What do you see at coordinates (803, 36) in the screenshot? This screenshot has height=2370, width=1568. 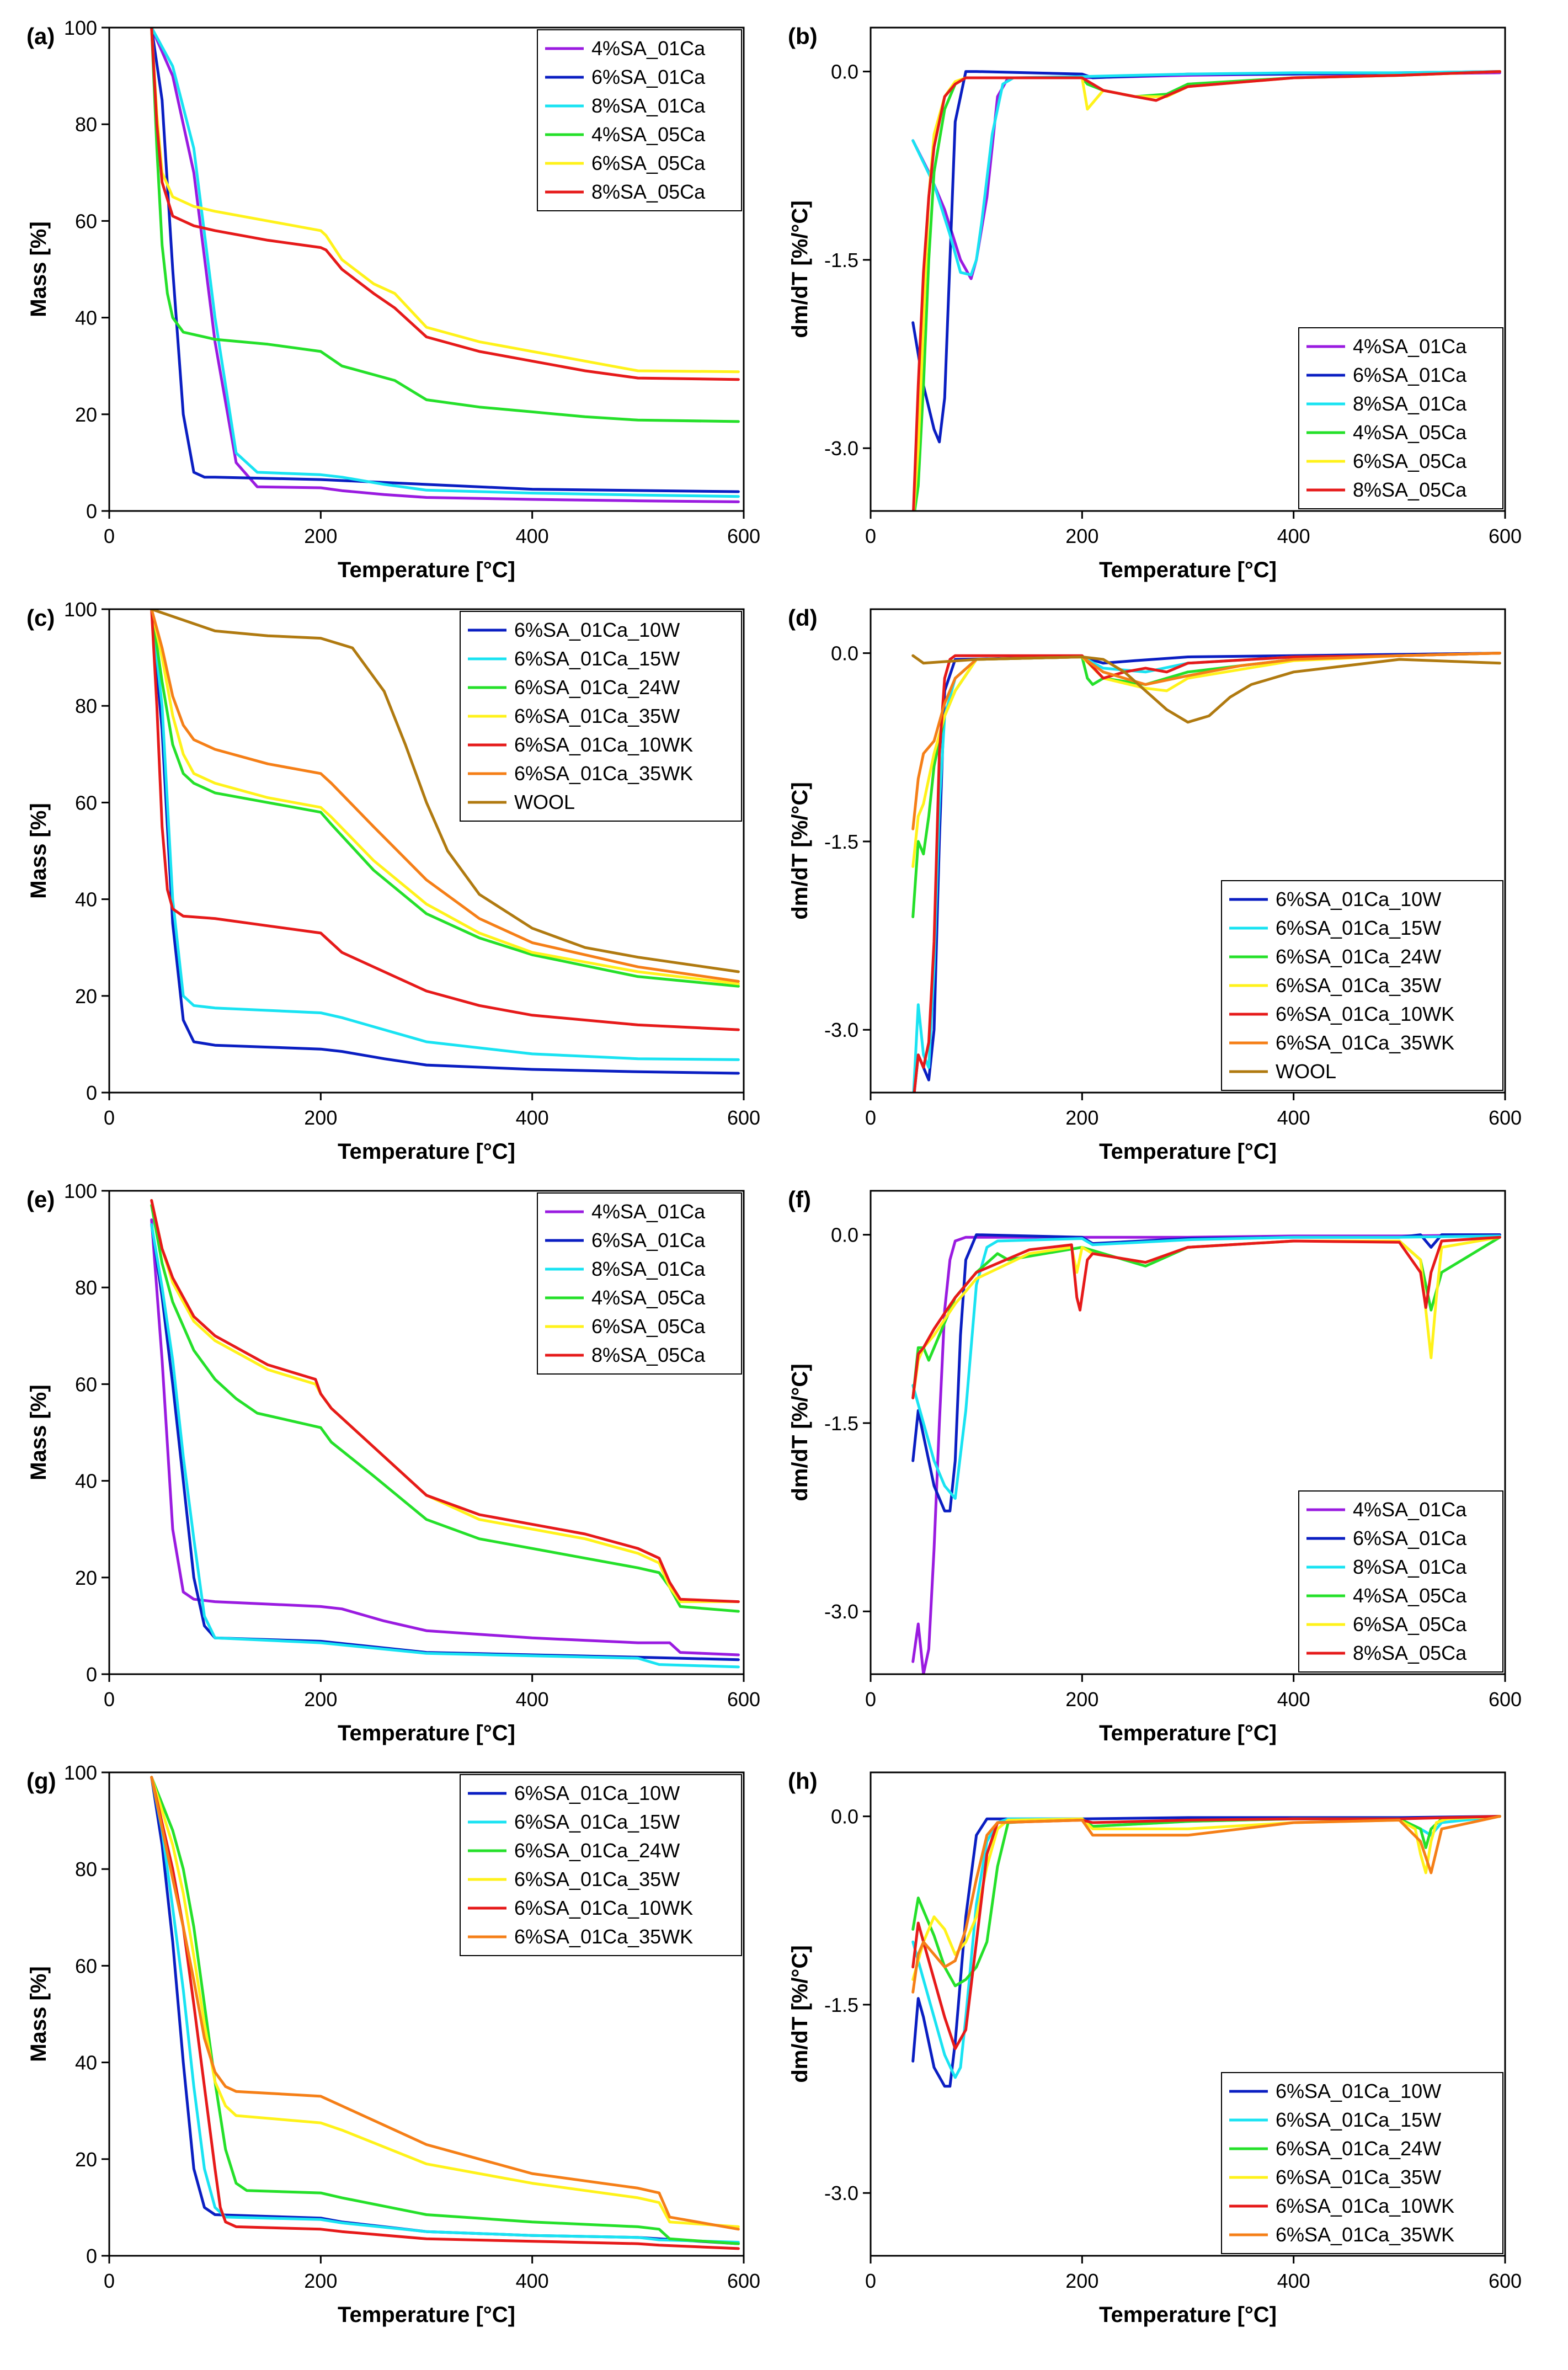 I see `panel-label: (b)` at bounding box center [803, 36].